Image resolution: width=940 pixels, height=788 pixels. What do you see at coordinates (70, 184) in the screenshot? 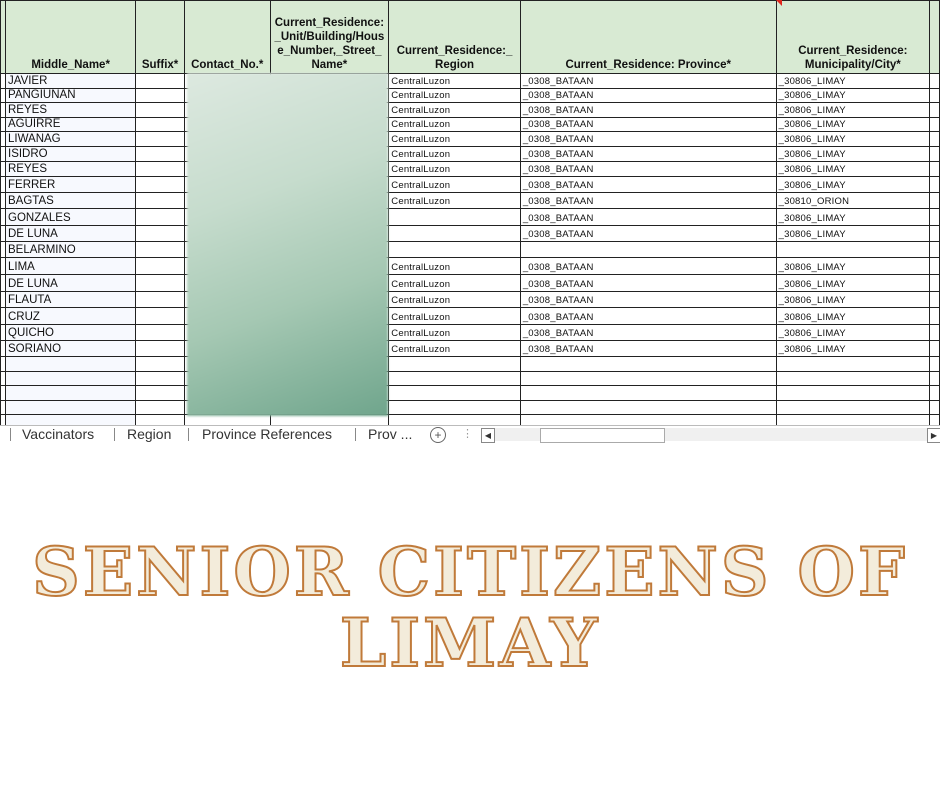
I see `table-cell: FERRER` at bounding box center [70, 184].